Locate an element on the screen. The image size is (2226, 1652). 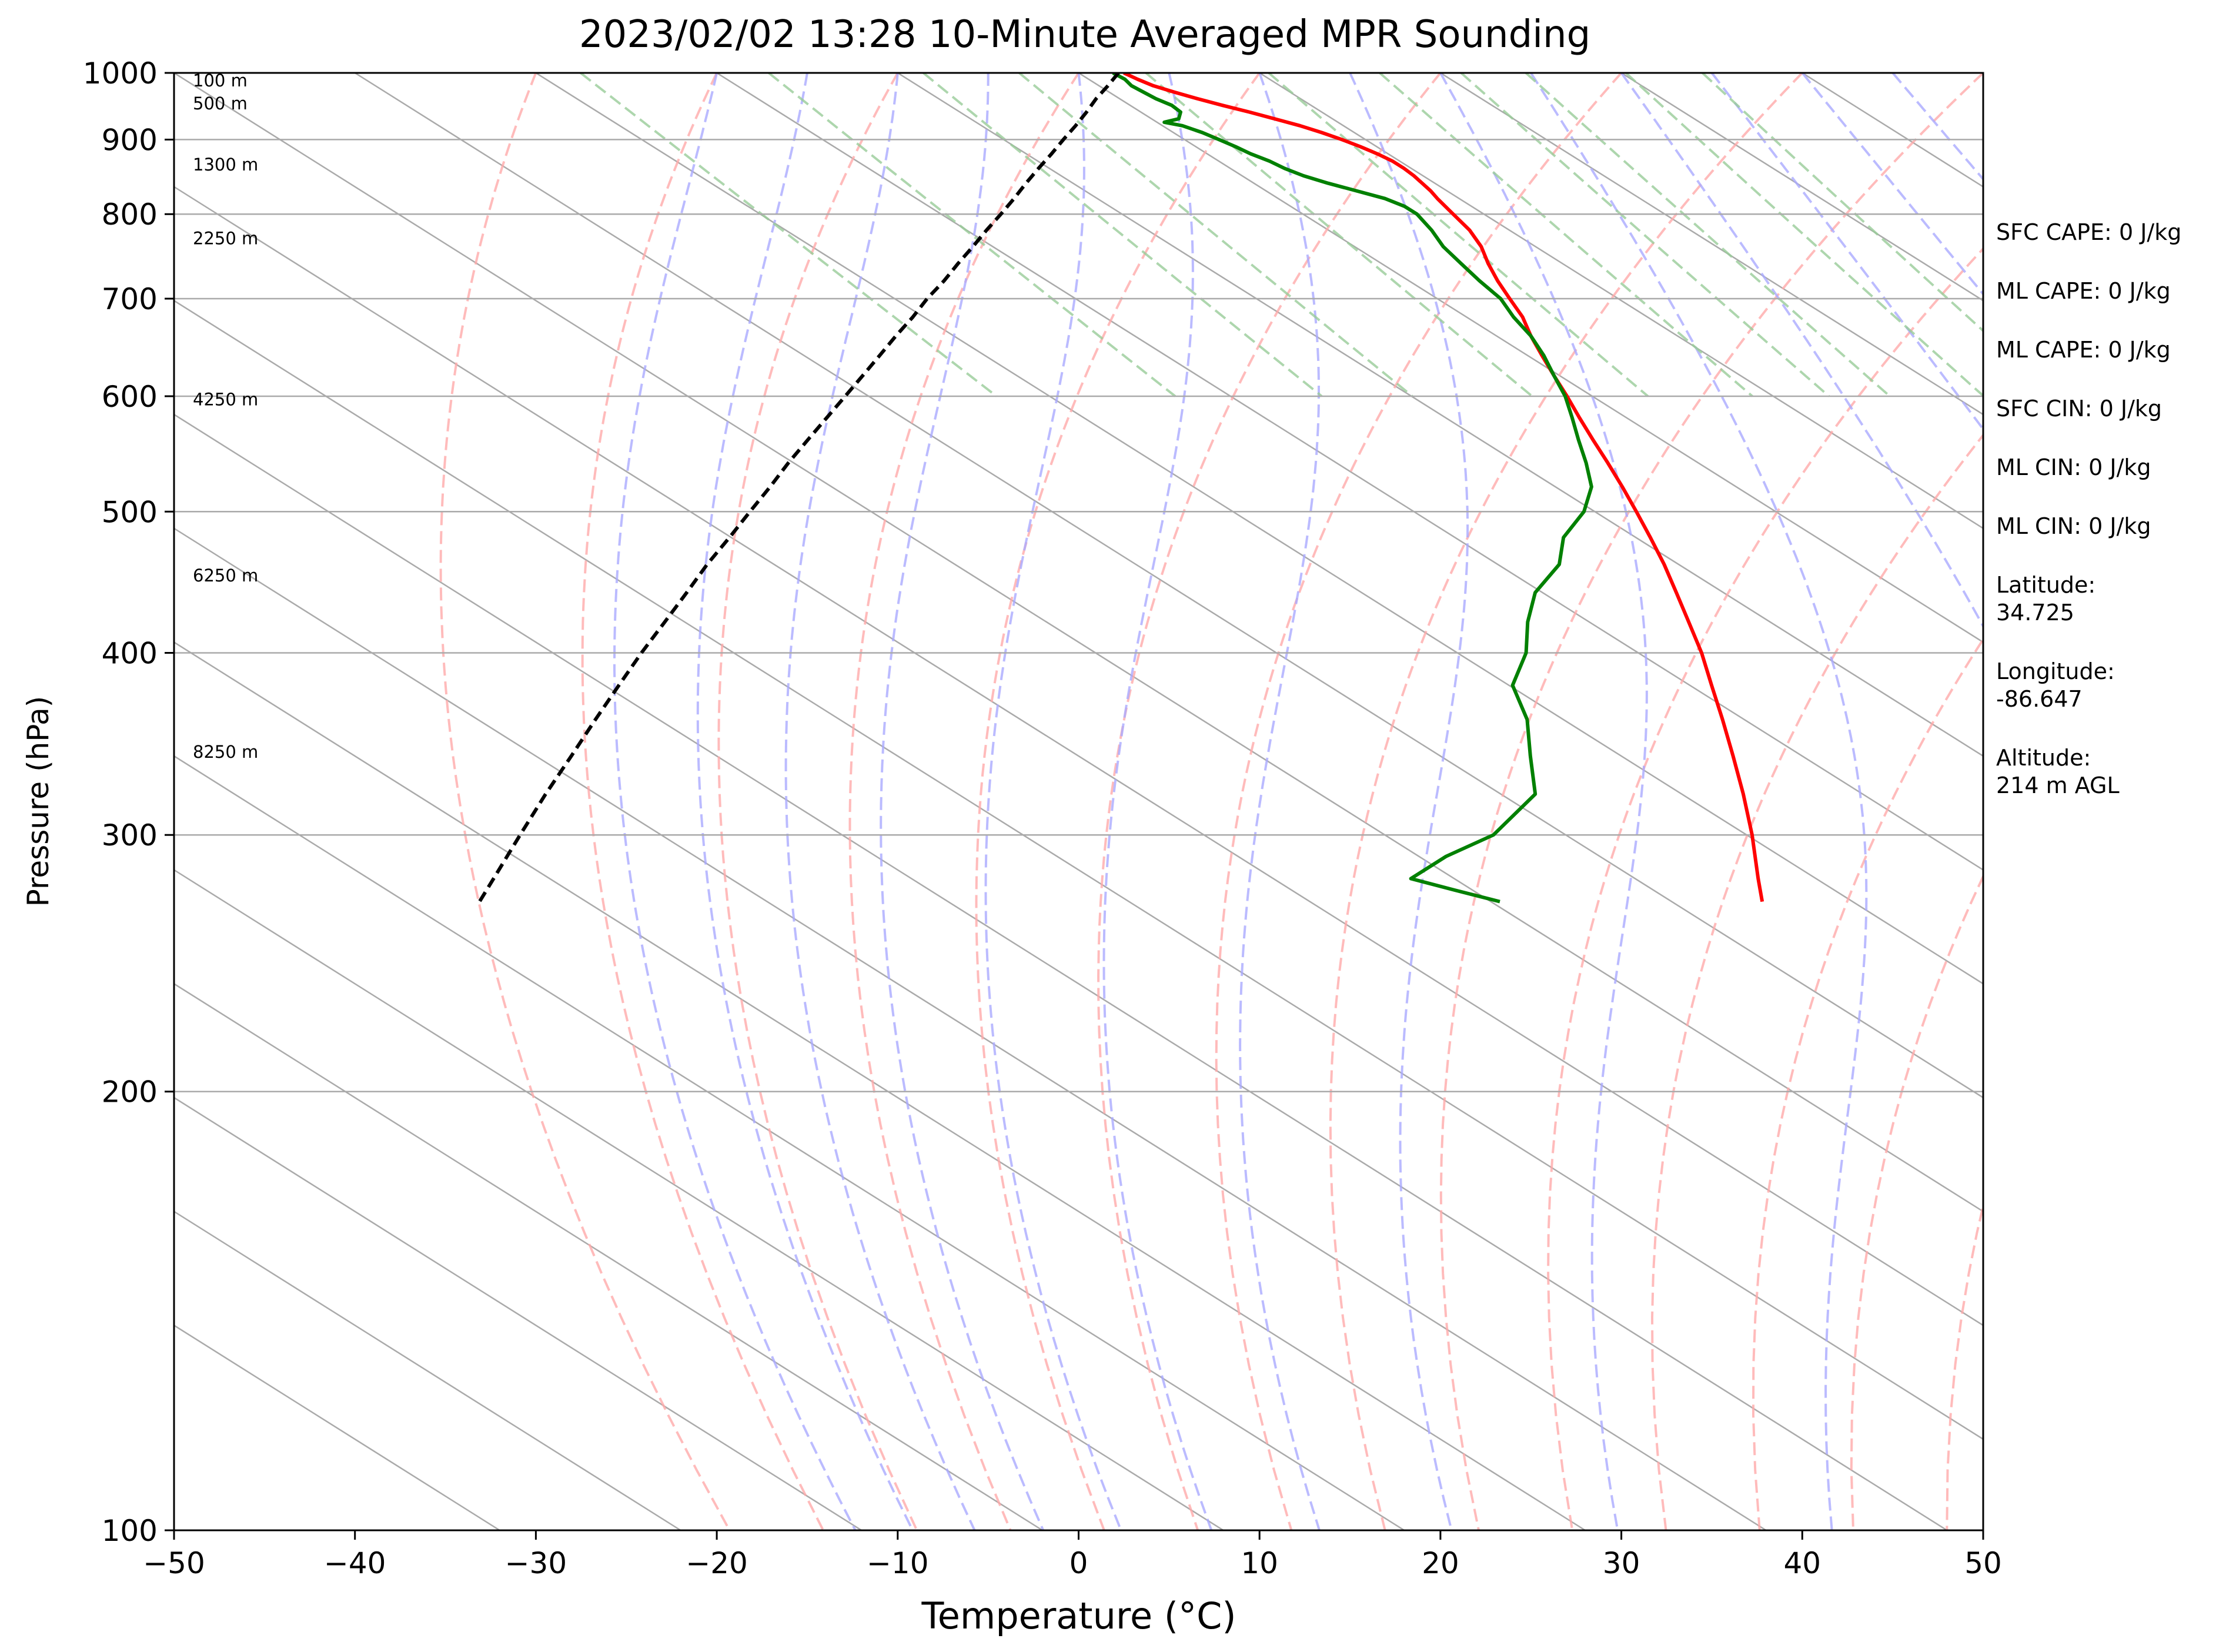
y-tick-label: 800 is located at coordinates (130, 215).